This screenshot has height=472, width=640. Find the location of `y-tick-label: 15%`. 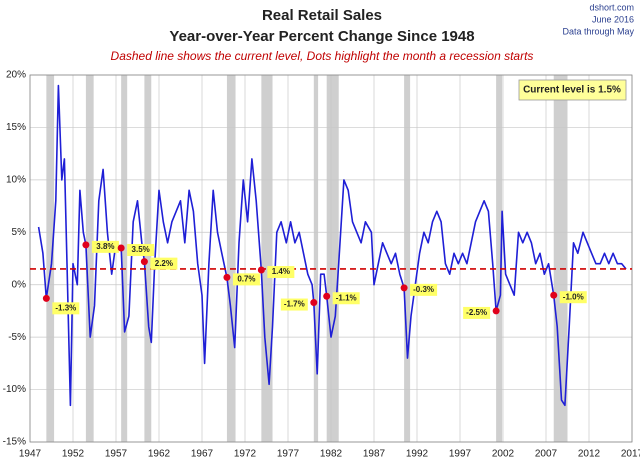

y-tick-label: 15% is located at coordinates (16, 127).